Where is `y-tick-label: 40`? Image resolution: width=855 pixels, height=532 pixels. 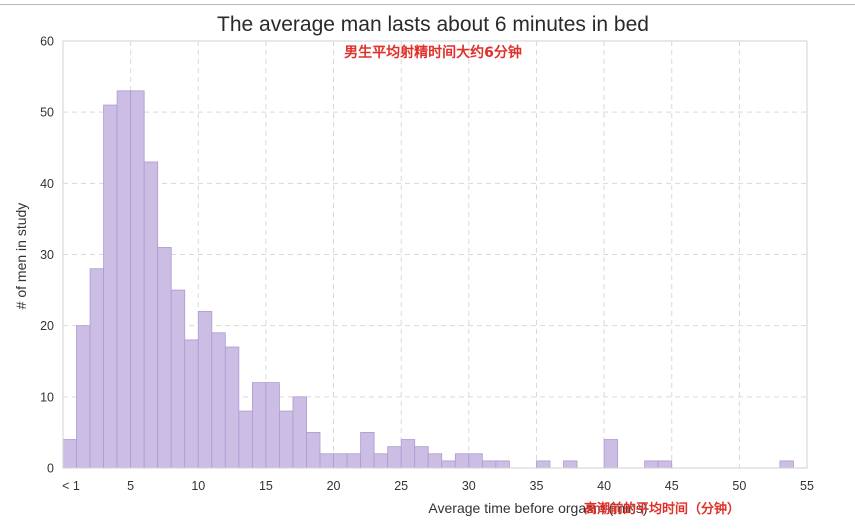 y-tick-label: 40 is located at coordinates (47, 184).